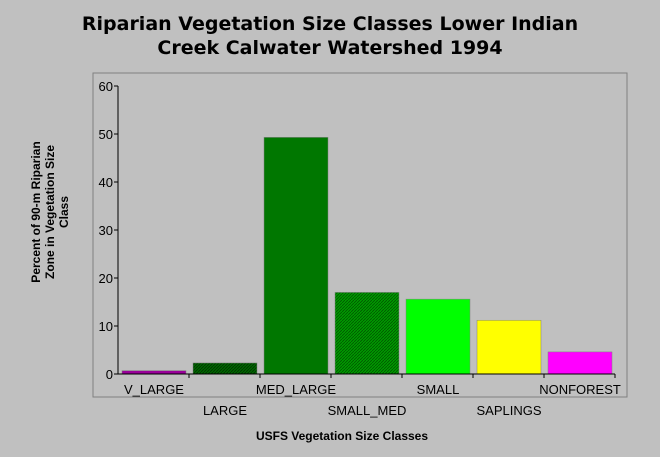  I want to click on x-axis-title: USFS Vegetation Size Classes, so click(342, 436).